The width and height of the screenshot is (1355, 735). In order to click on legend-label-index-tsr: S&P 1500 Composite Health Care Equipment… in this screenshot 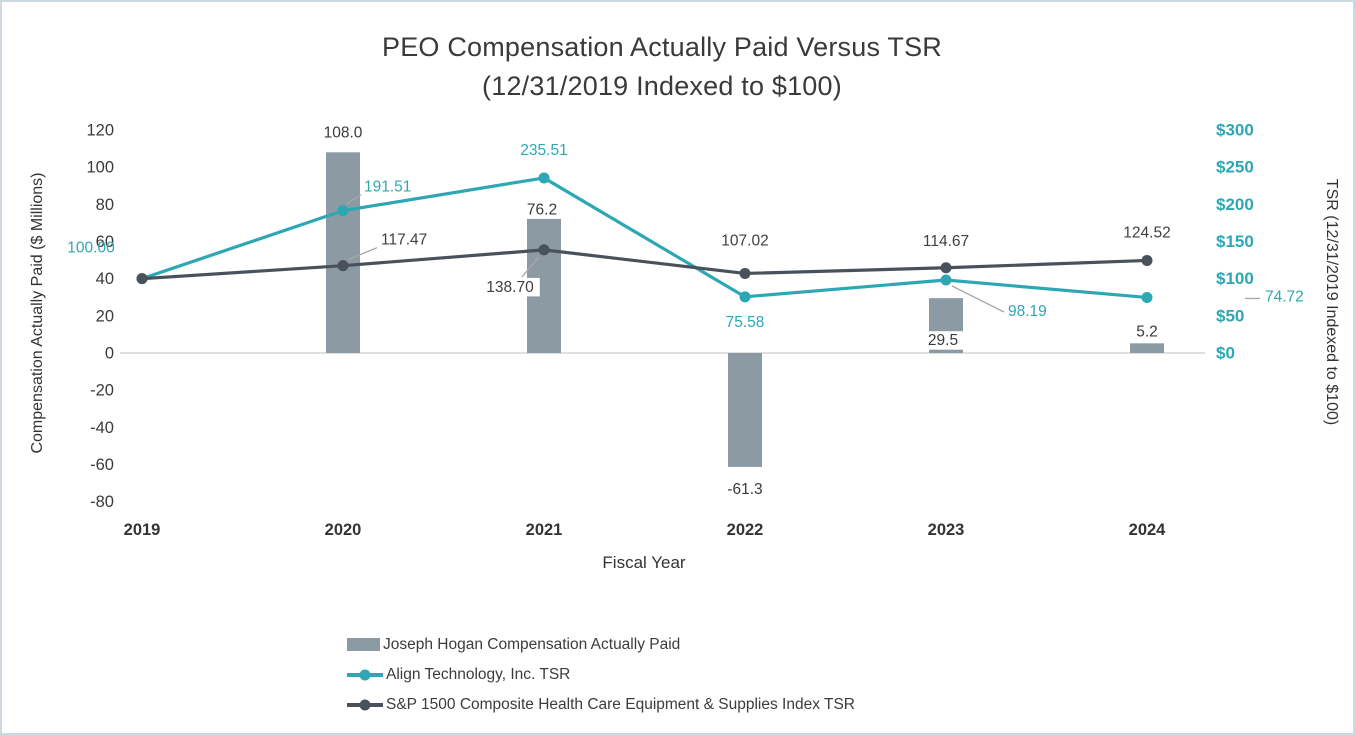, I will do `click(620, 704)`.